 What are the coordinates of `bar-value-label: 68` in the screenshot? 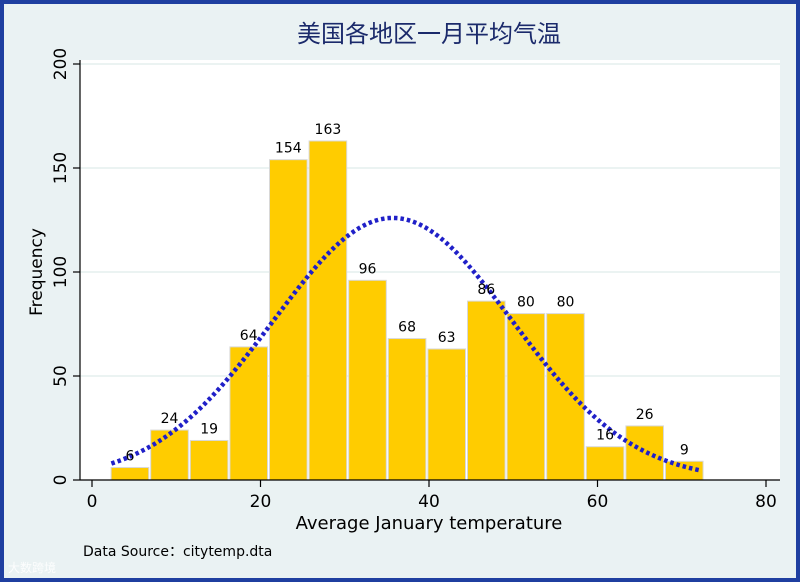 It's located at (407, 328).